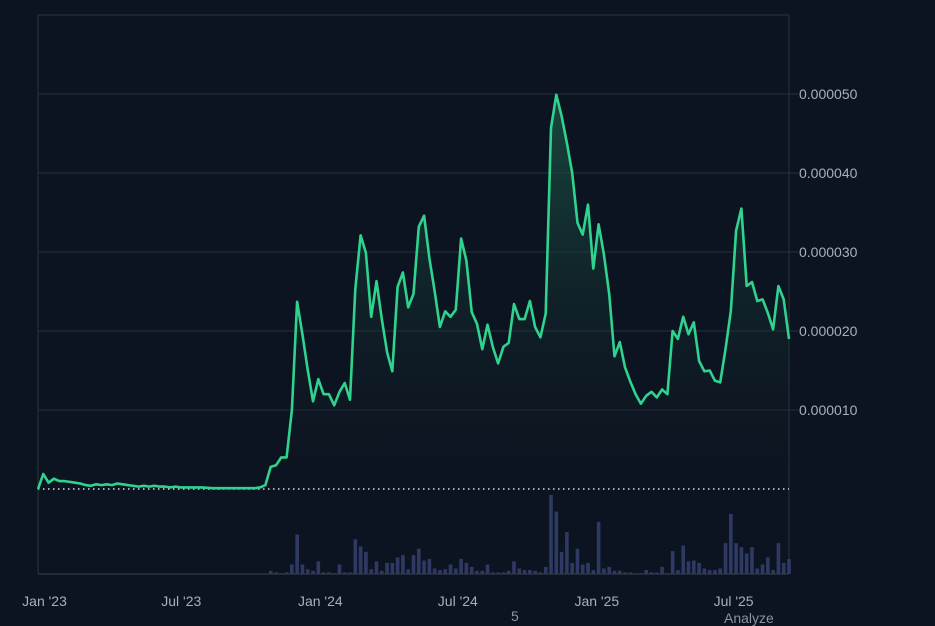 This screenshot has height=626, width=935. I want to click on y-tick-label: 0.000020, so click(828, 331).